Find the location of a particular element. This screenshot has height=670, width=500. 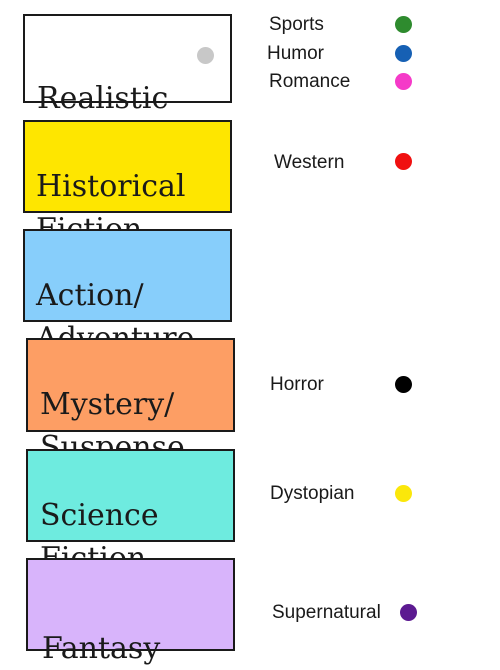

genre-box-science-fiction: Science Fiction is located at coordinates (130, 512).